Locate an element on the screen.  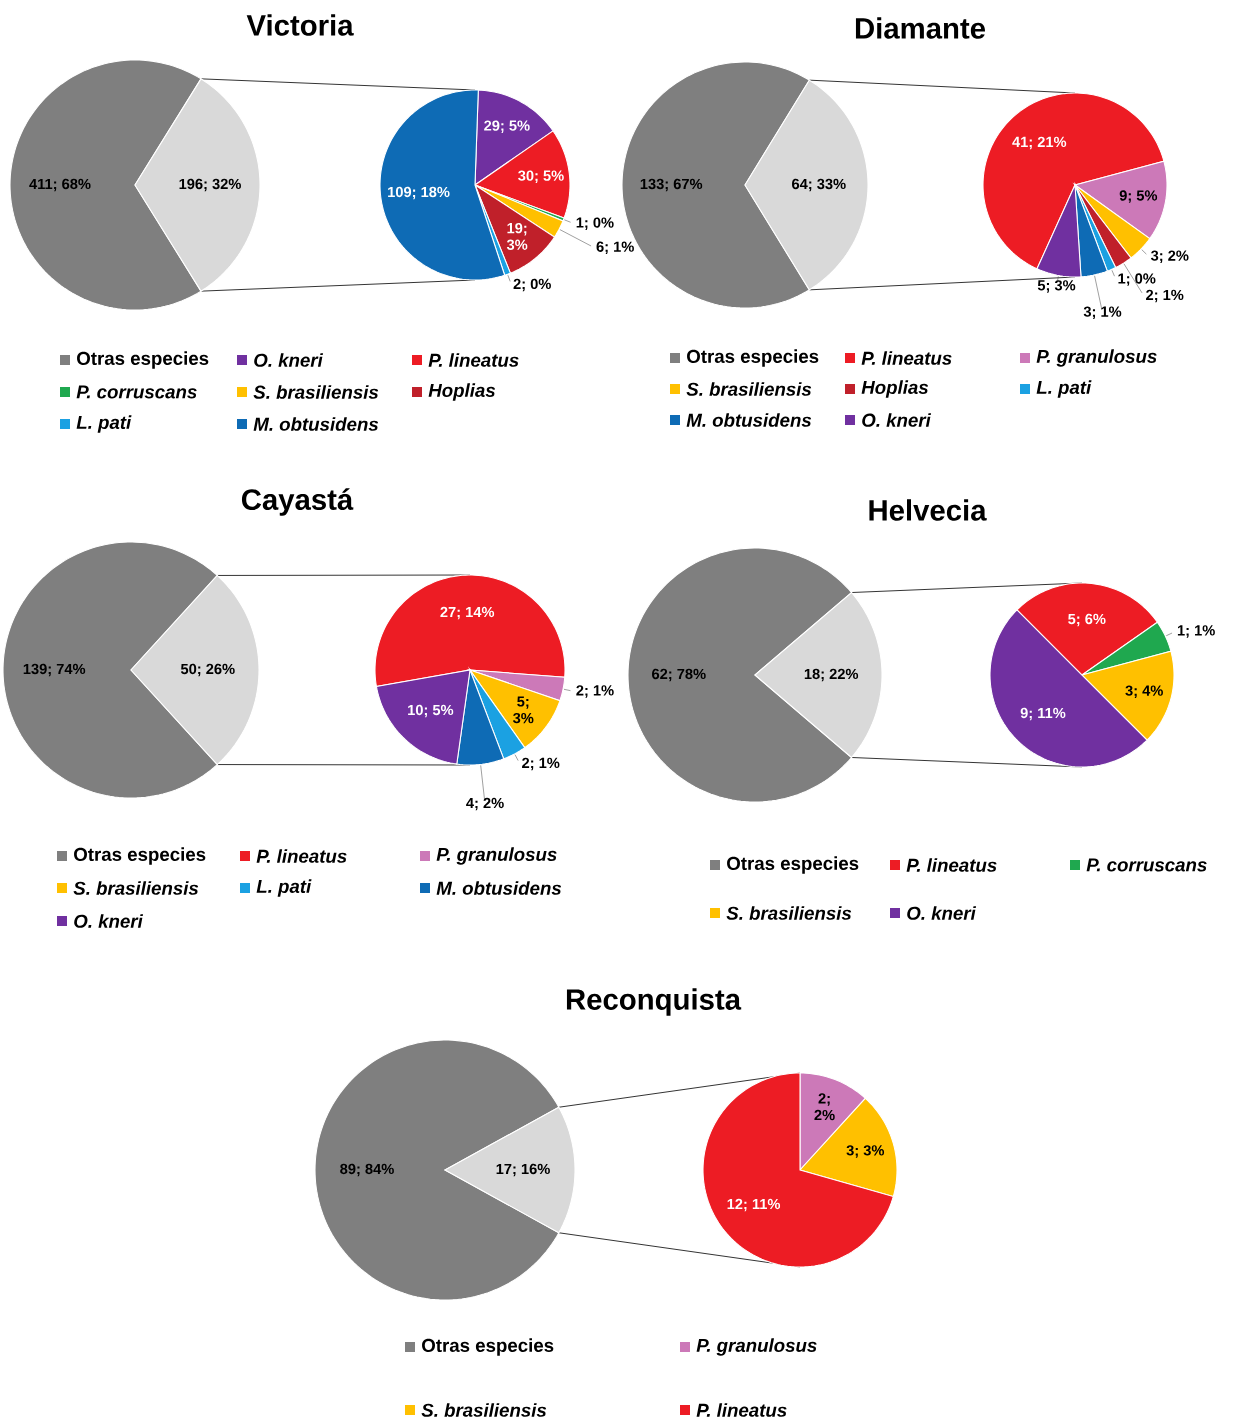
data-label: 30; 5% is located at coordinates (541, 176).